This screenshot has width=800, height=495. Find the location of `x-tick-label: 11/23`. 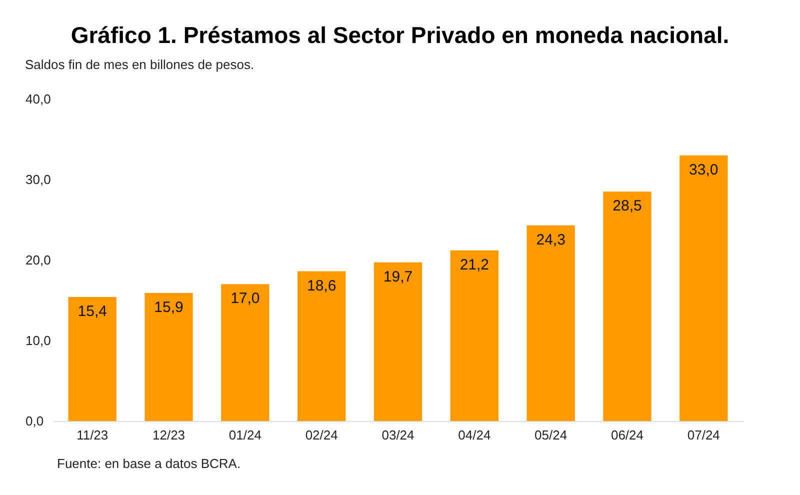

x-tick-label: 11/23 is located at coordinates (92, 435).